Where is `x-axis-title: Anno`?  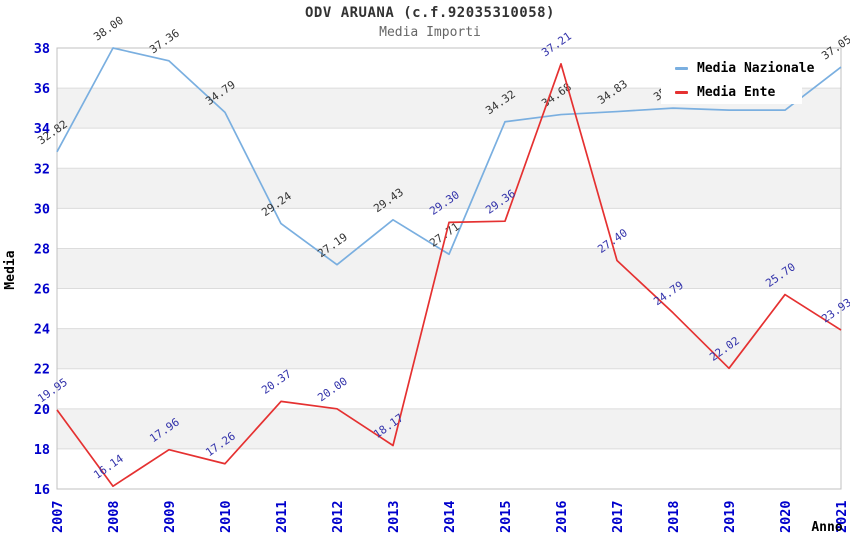 x-axis-title: Anno is located at coordinates (826, 527).